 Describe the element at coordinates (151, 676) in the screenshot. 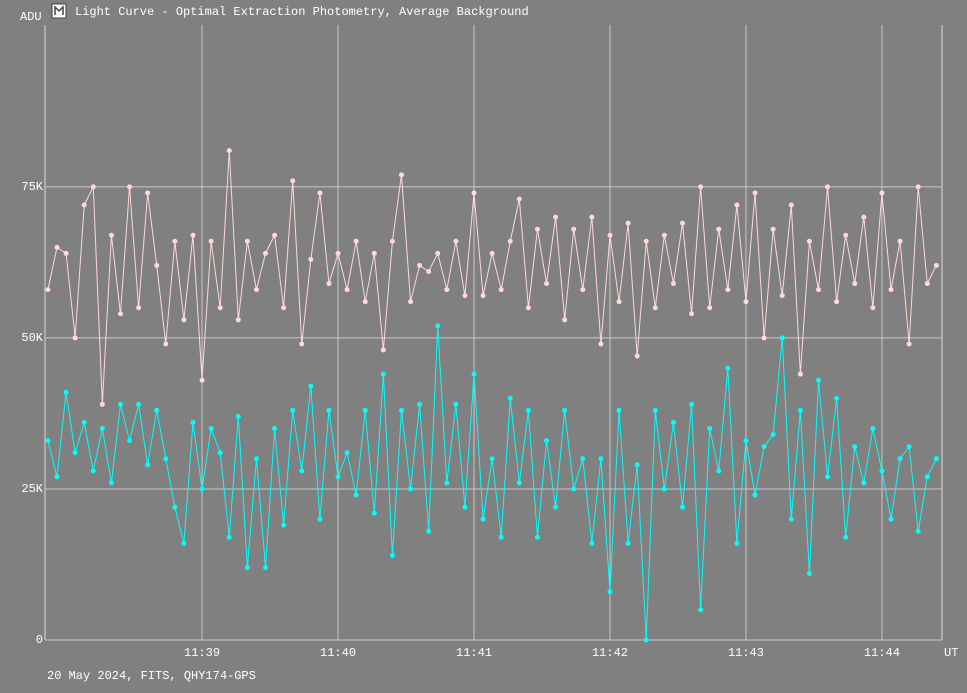

I see `footer: 20 May 2024, FITS, QHY174-GPS` at that location.